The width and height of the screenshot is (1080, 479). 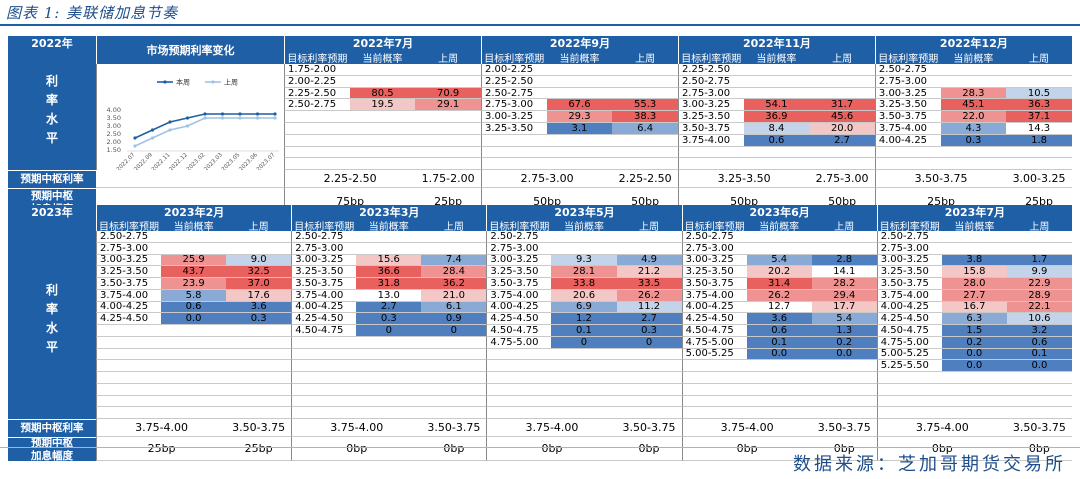 What do you see at coordinates (454, 319) in the screenshot?
I see `last-week-probability: 0.9` at bounding box center [454, 319].